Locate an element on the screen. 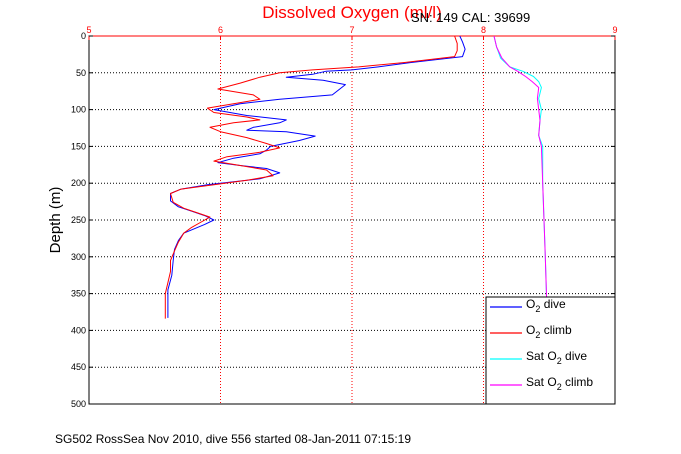 This screenshot has width=681, height=454. y-tick-label: 100 is located at coordinates (78, 110).